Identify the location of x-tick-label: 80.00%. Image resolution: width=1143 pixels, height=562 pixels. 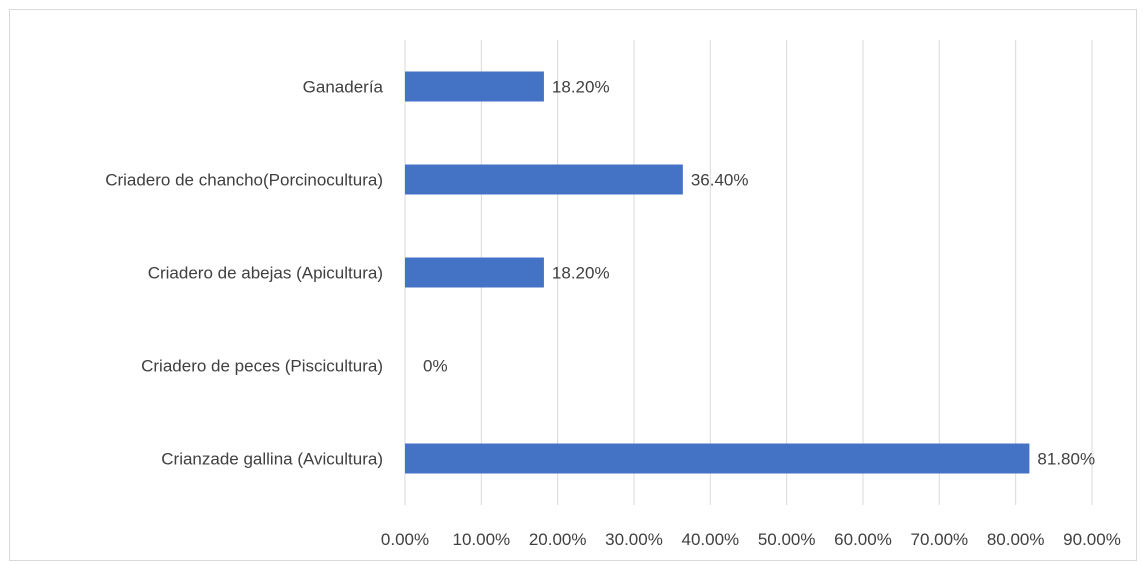
(1016, 539).